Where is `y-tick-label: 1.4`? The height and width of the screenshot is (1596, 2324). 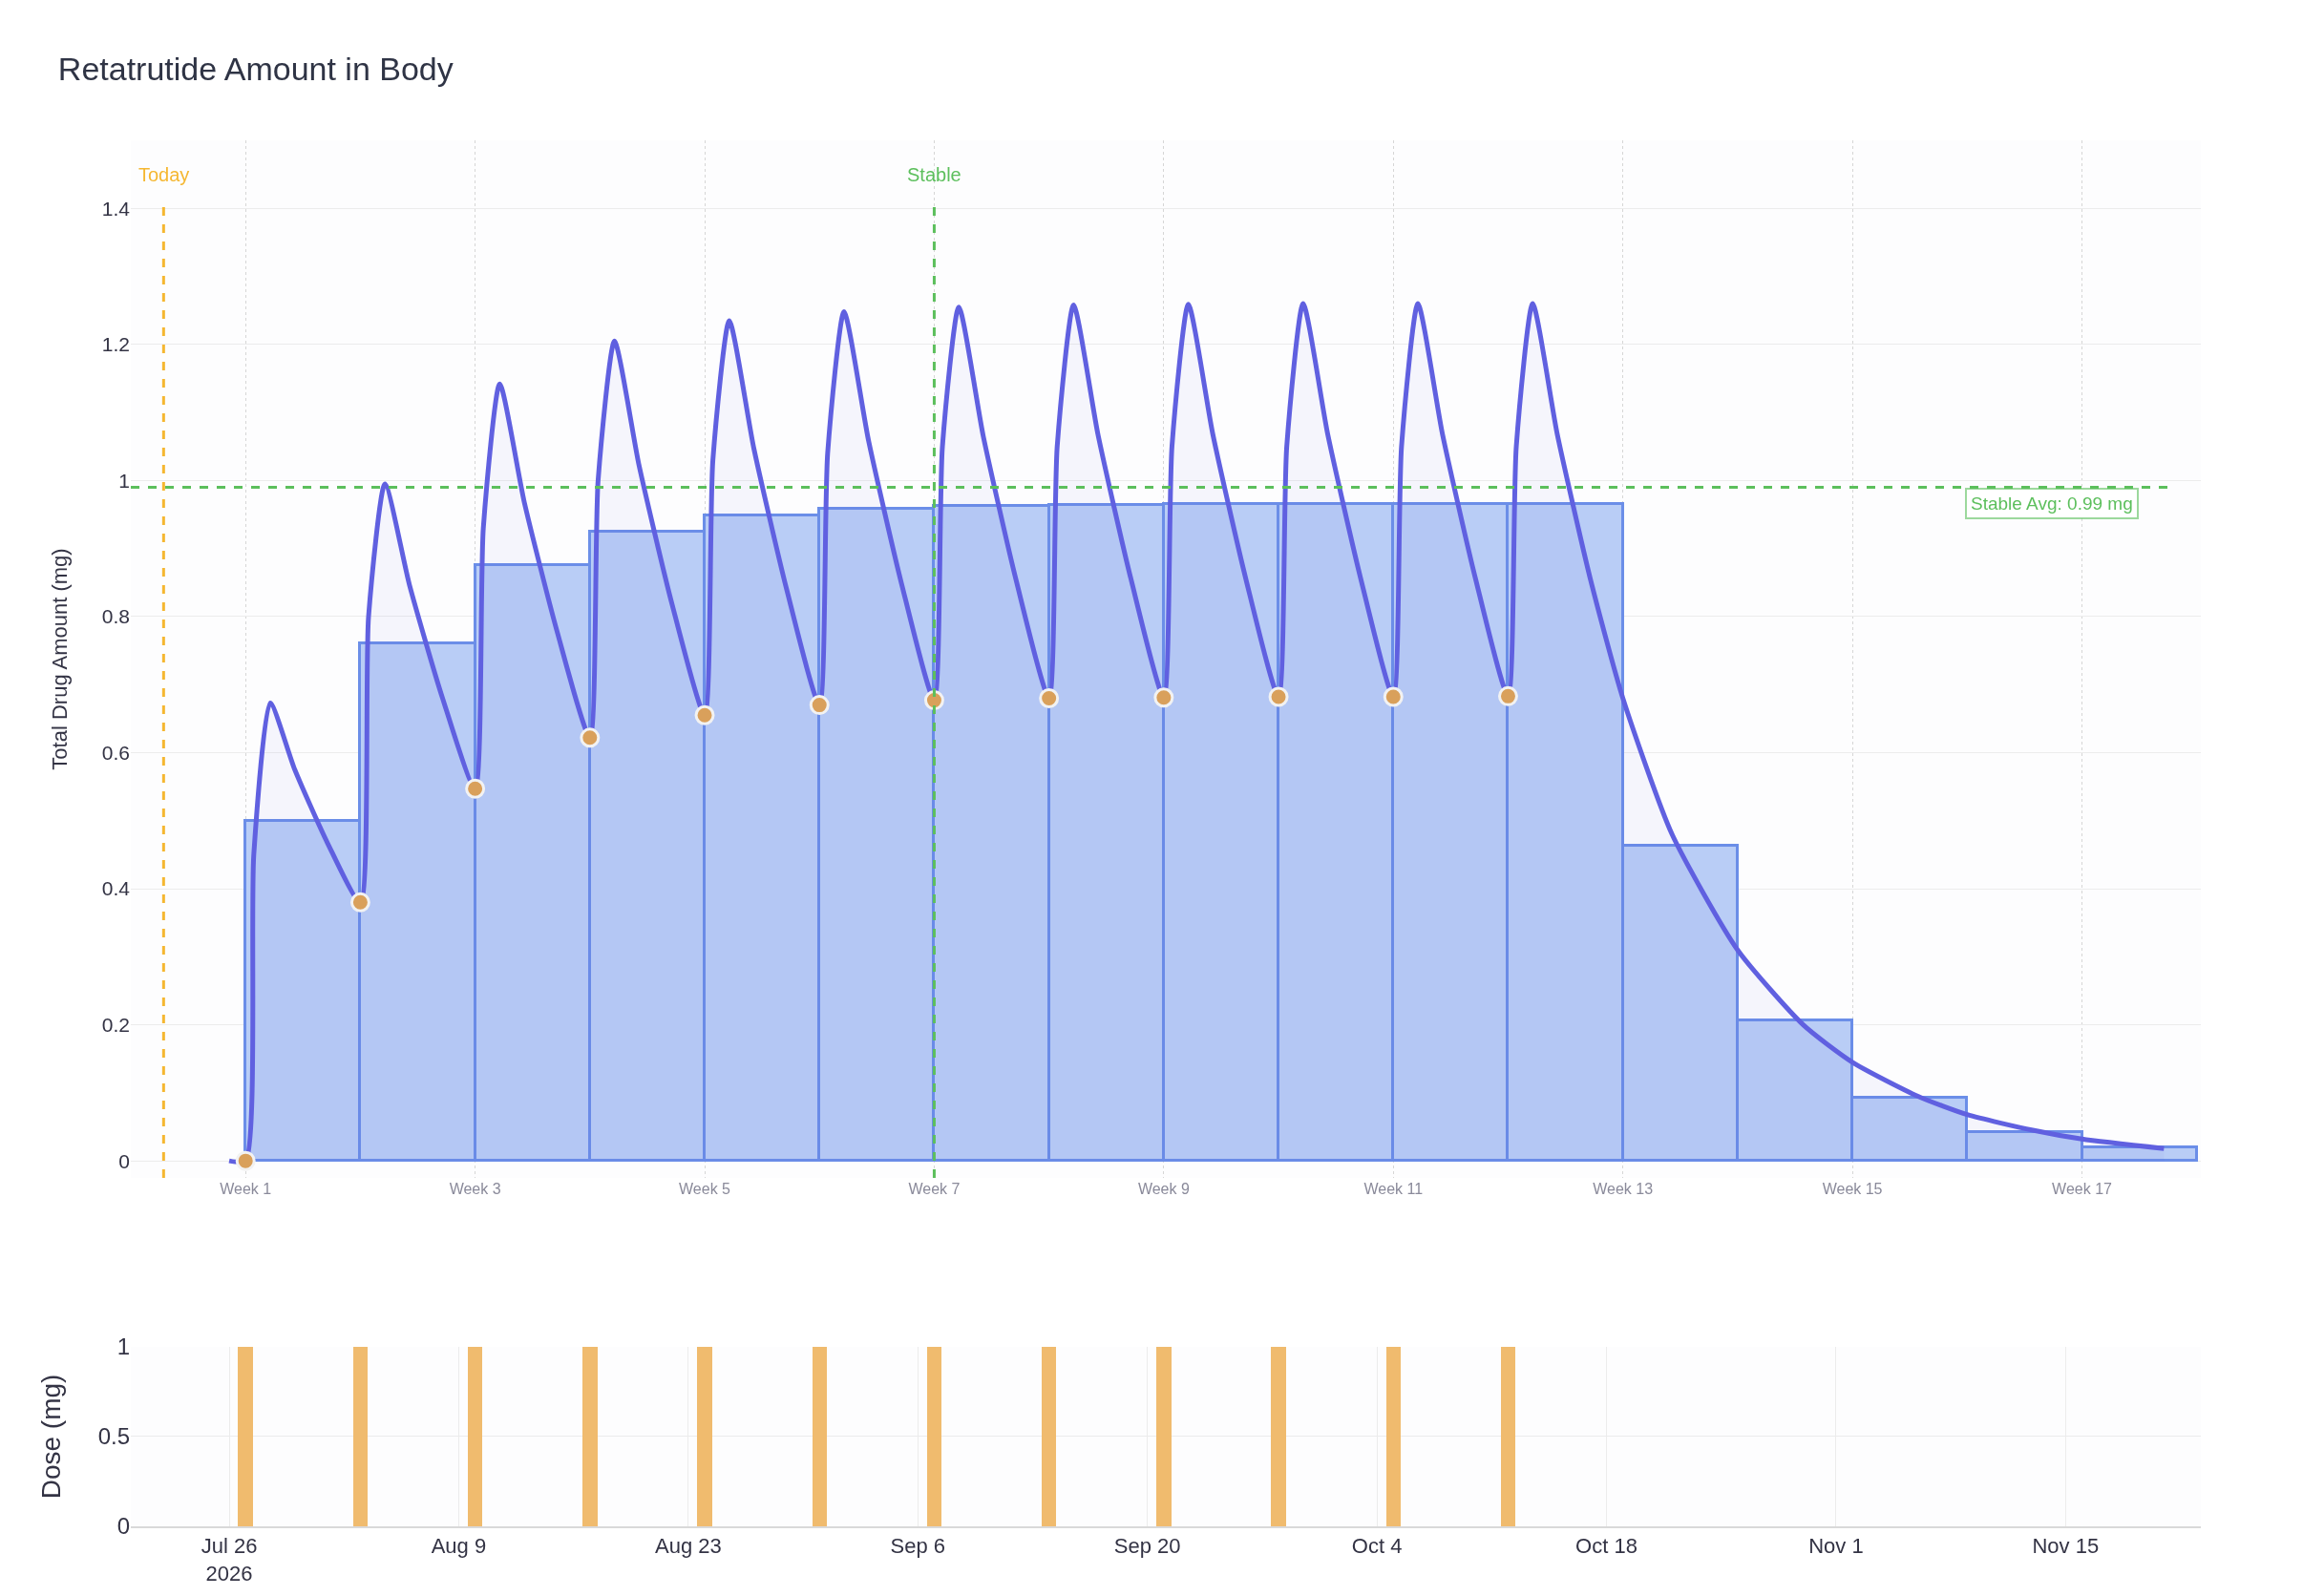
y-tick-label: 1.4 is located at coordinates (116, 209).